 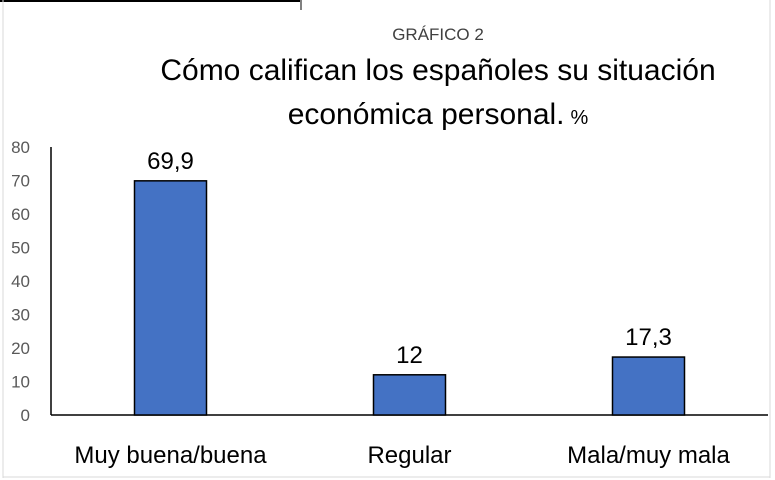 What do you see at coordinates (20, 181) in the screenshot?
I see `y-tick-label-70: 70` at bounding box center [20, 181].